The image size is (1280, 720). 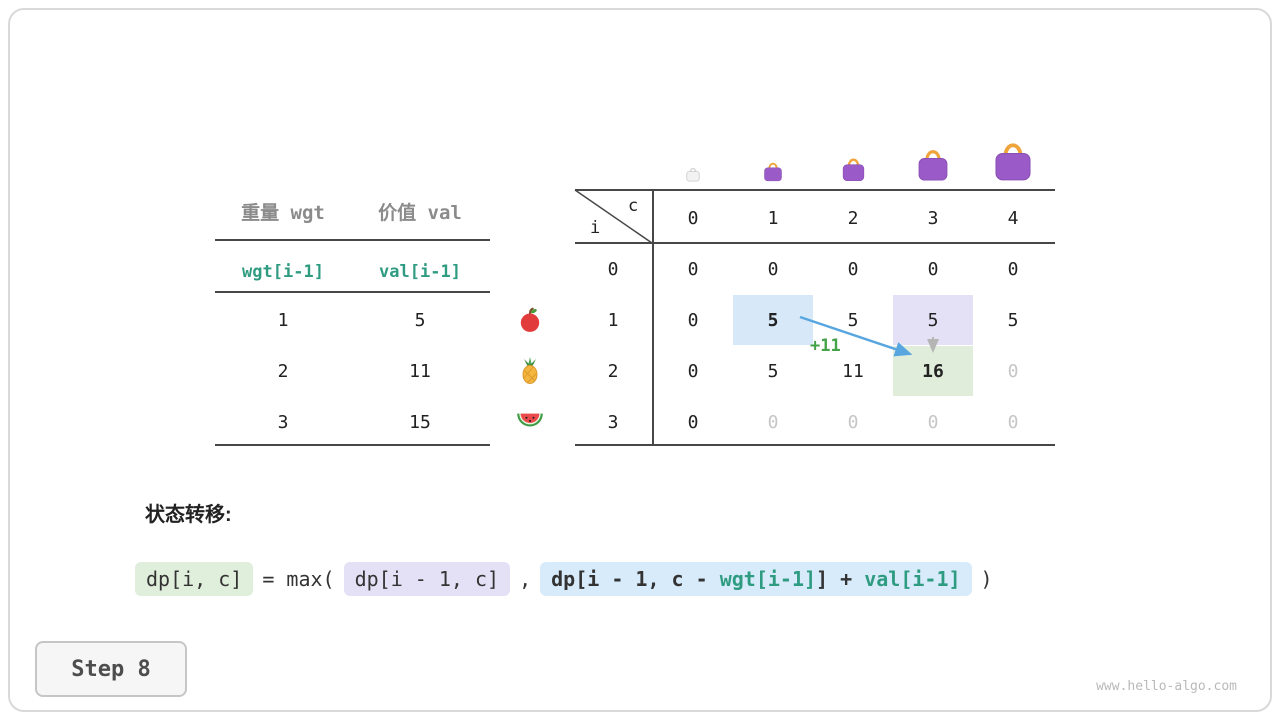 What do you see at coordinates (773, 218) in the screenshot?
I see `dp-col-header-1: 1` at bounding box center [773, 218].